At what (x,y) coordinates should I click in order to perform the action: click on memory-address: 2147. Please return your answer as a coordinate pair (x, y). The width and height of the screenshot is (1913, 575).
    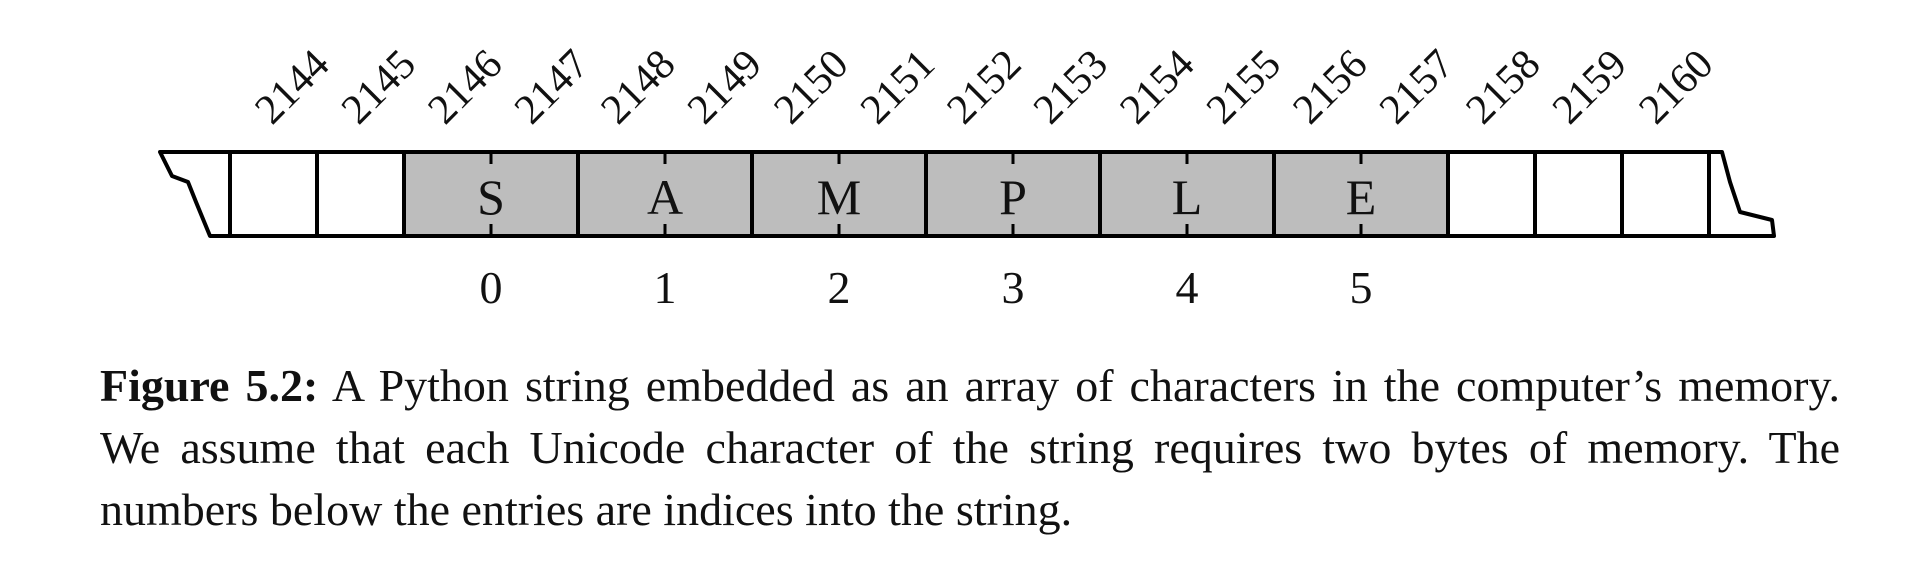
    Looking at the image, I should click on (552, 87).